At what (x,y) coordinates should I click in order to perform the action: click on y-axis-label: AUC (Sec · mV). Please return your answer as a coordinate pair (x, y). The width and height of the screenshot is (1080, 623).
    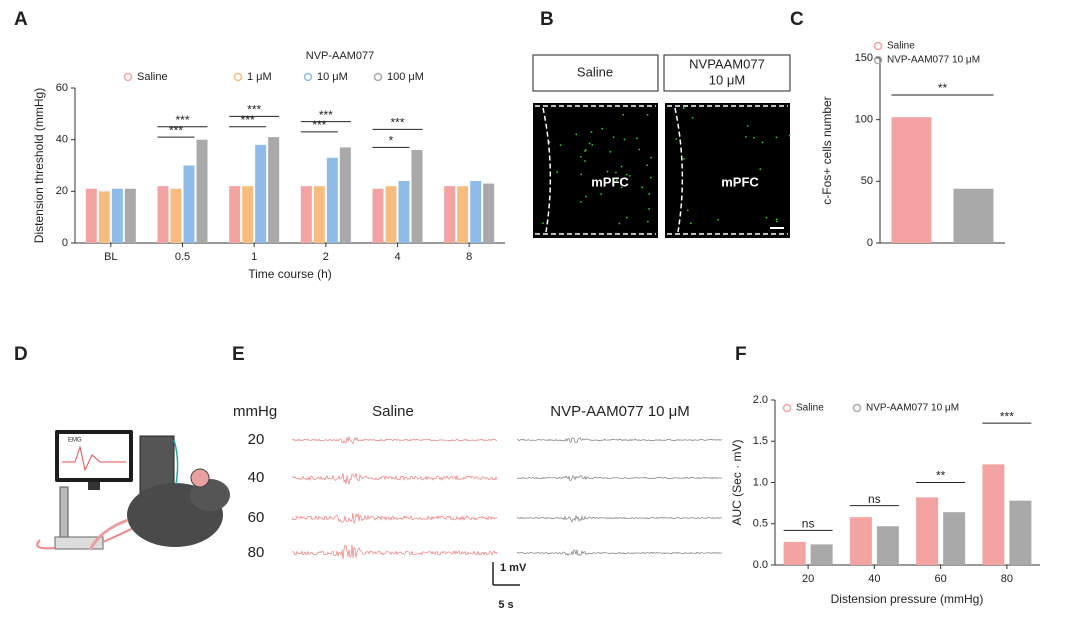
    Looking at the image, I should click on (737, 482).